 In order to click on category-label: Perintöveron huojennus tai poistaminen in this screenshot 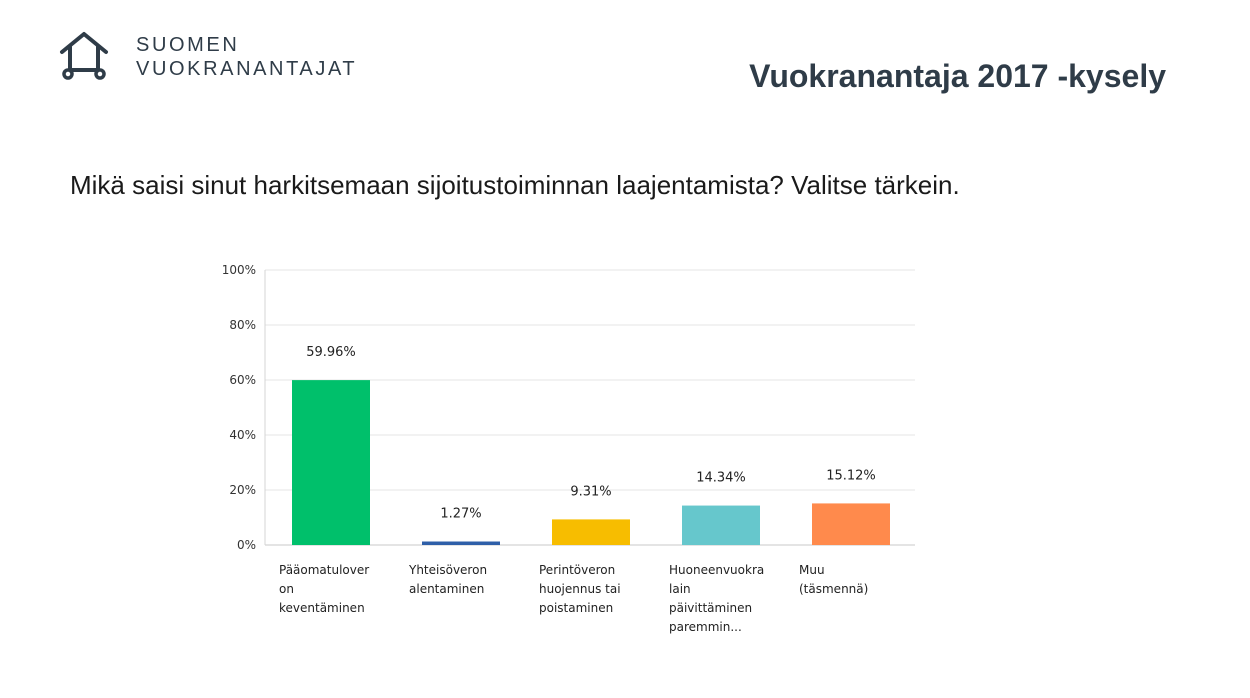, I will do `click(580, 589)`.